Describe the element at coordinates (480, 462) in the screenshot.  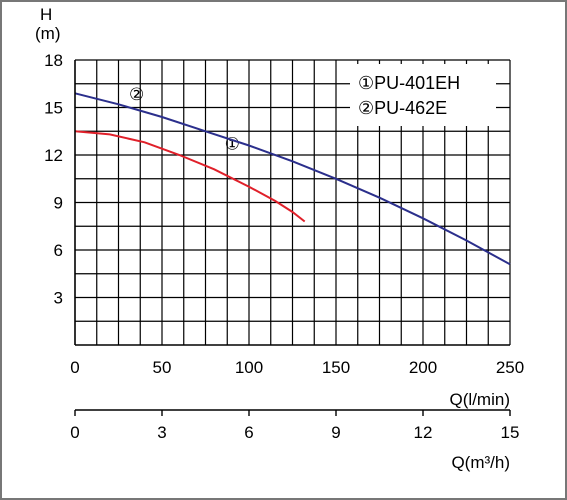
I see `x-axis-title-secondary: Q(m³/h)` at that location.